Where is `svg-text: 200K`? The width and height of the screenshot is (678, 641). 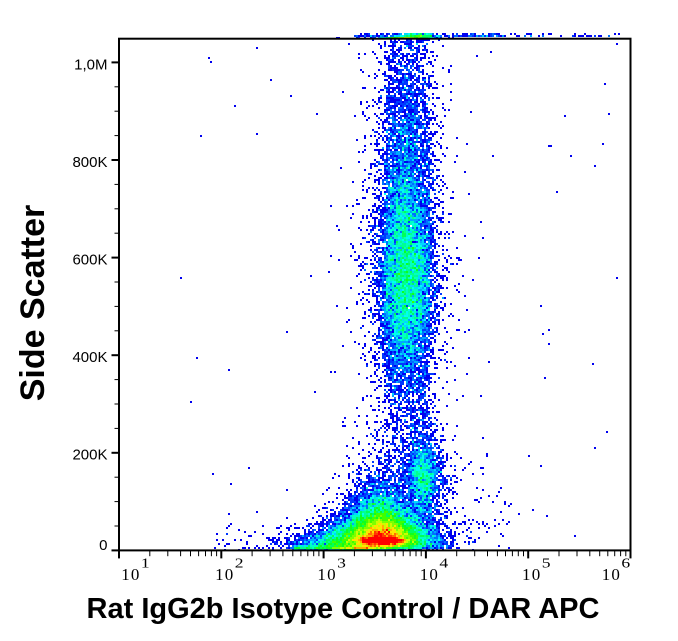
svg-text: 200K is located at coordinates (89, 455).